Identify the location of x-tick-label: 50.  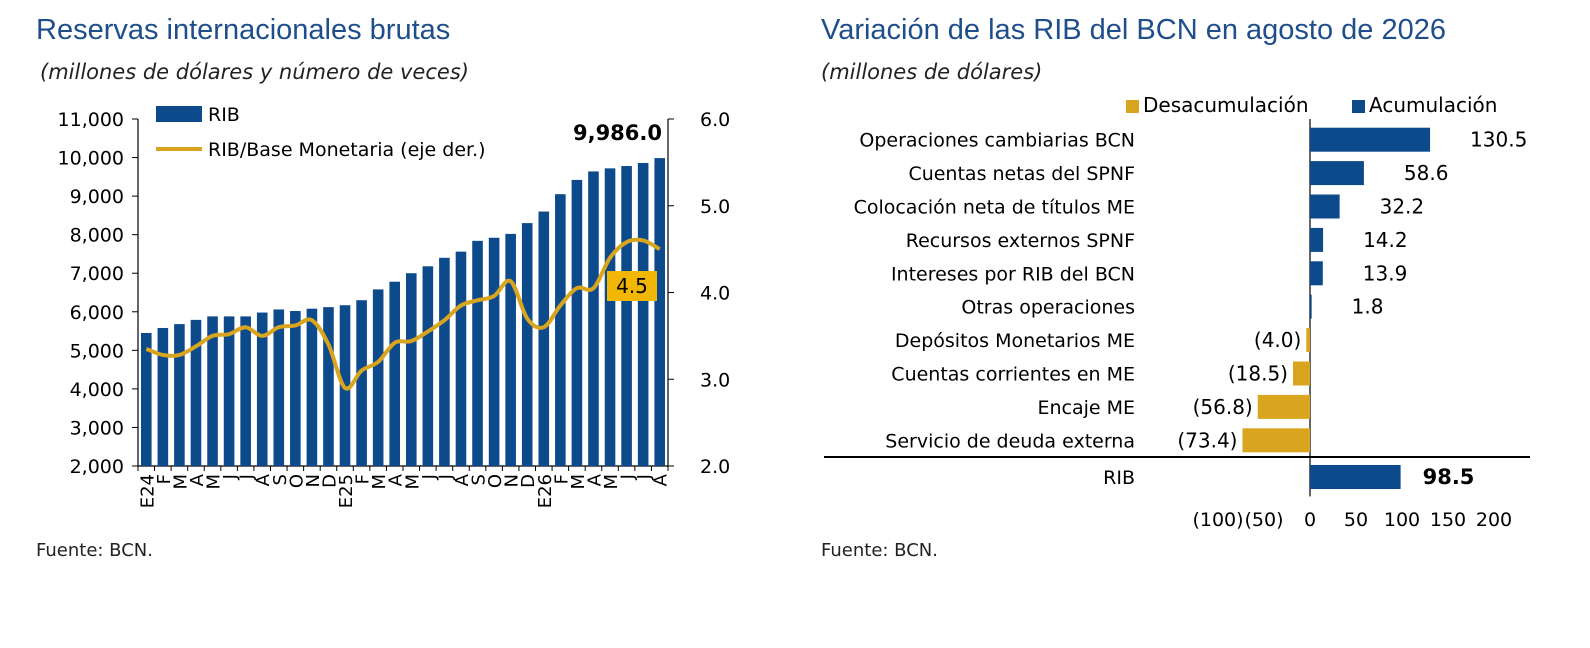
(1356, 520).